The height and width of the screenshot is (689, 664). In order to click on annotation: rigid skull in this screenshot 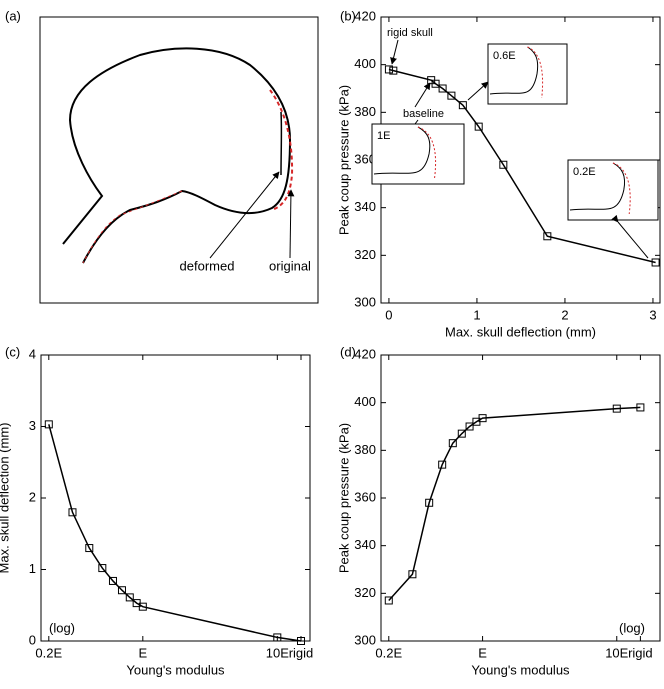, I will do `click(410, 33)`.